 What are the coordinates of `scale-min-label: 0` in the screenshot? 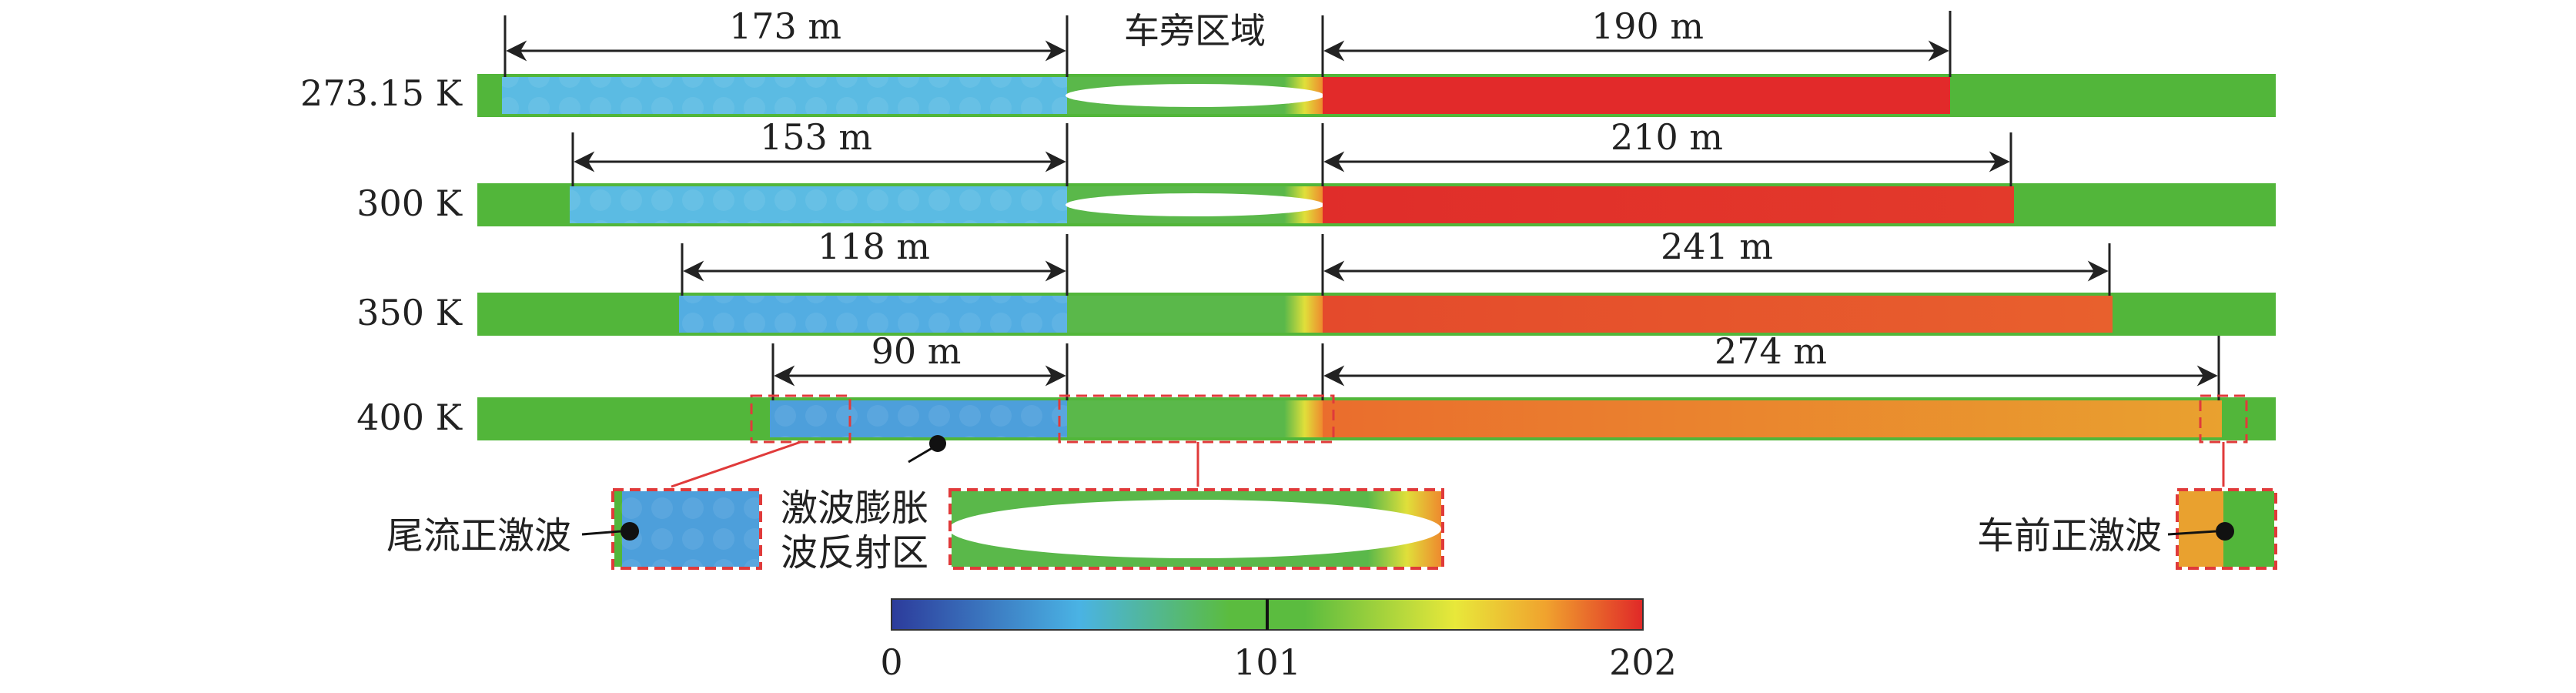 It's located at (891, 662).